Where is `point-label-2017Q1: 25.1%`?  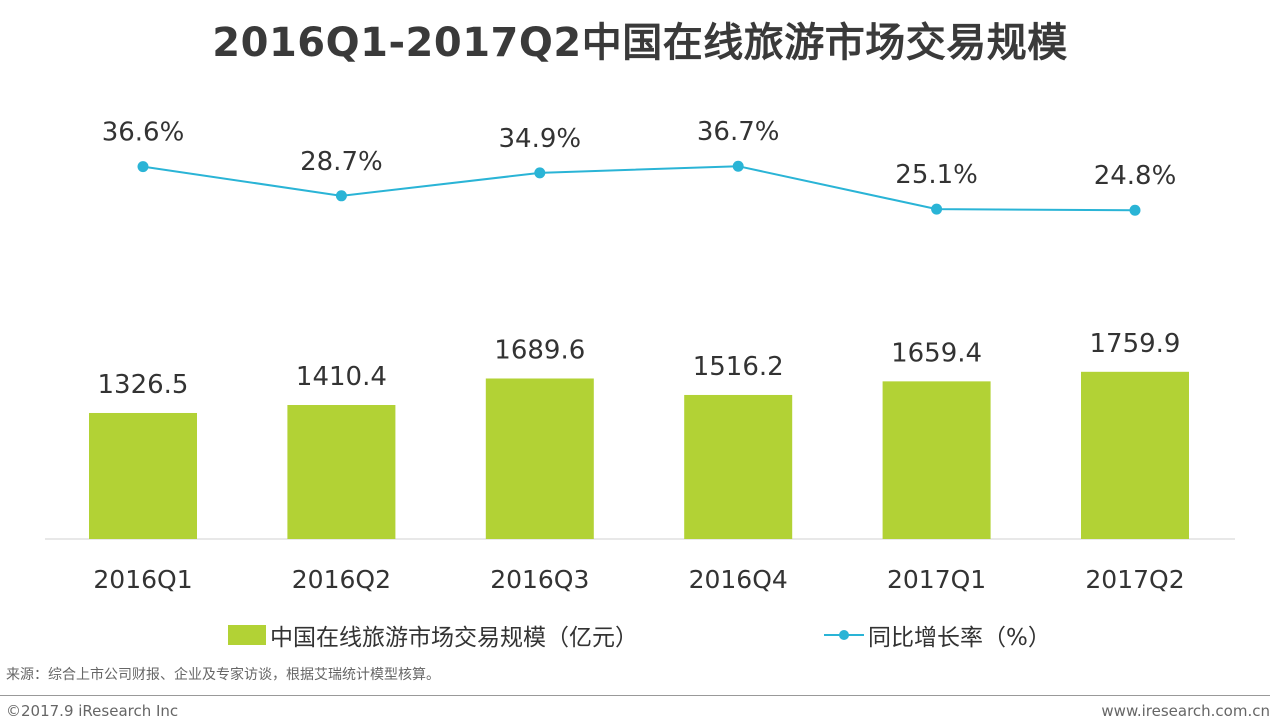
point-label-2017Q1: 25.1% is located at coordinates (936, 175).